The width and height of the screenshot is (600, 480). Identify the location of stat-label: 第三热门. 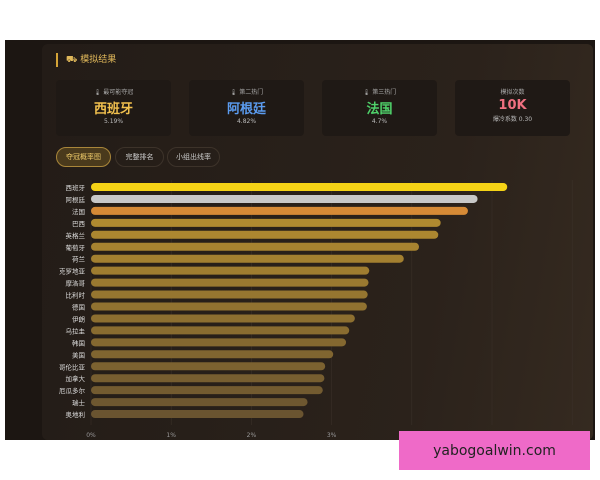
(384, 92).